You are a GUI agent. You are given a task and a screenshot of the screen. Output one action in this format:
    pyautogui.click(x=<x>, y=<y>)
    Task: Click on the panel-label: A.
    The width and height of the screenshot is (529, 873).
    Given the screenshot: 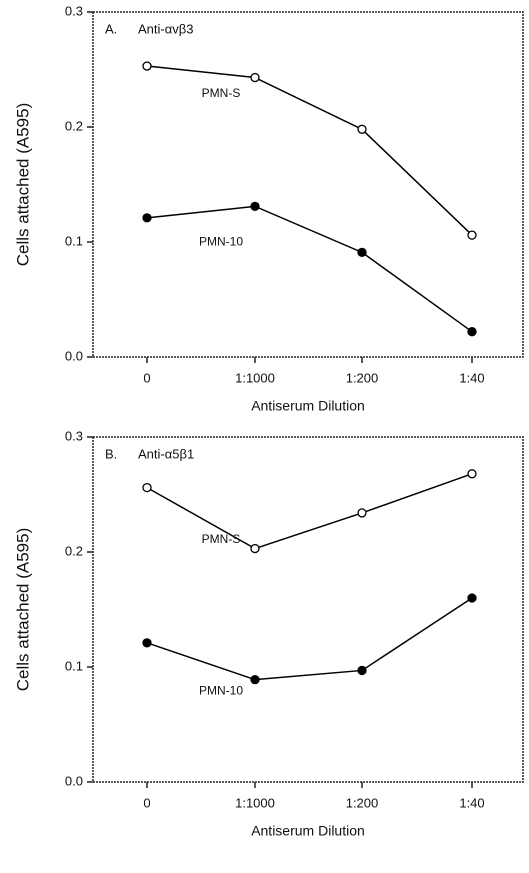 What is the action you would take?
    pyautogui.click(x=111, y=28)
    